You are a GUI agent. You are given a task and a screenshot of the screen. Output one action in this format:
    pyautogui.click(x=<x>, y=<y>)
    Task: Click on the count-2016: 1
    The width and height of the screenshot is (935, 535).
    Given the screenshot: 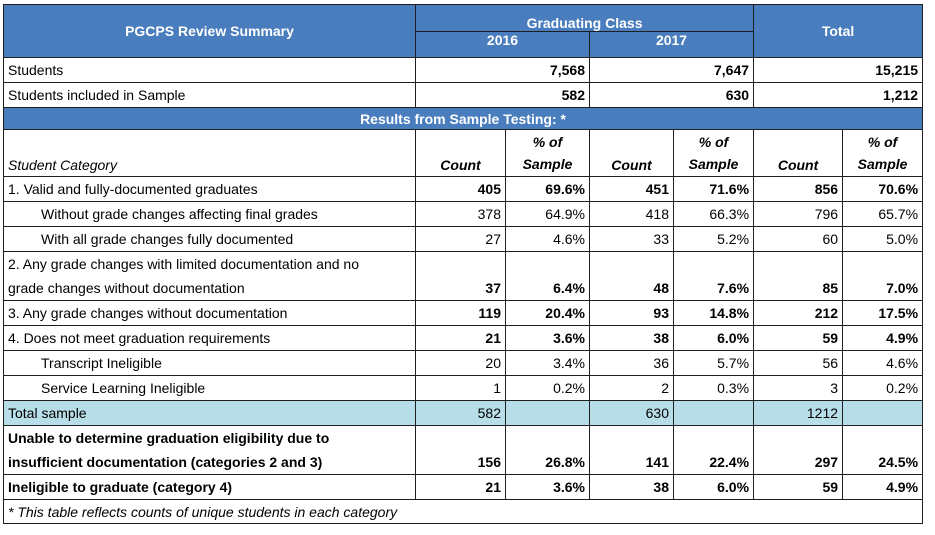 What is the action you would take?
    pyautogui.click(x=460, y=388)
    